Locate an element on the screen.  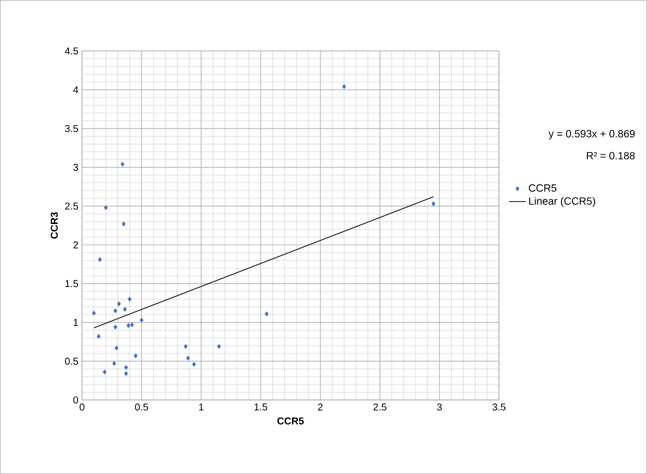
x-axis-title: CCR5 is located at coordinates (290, 420).